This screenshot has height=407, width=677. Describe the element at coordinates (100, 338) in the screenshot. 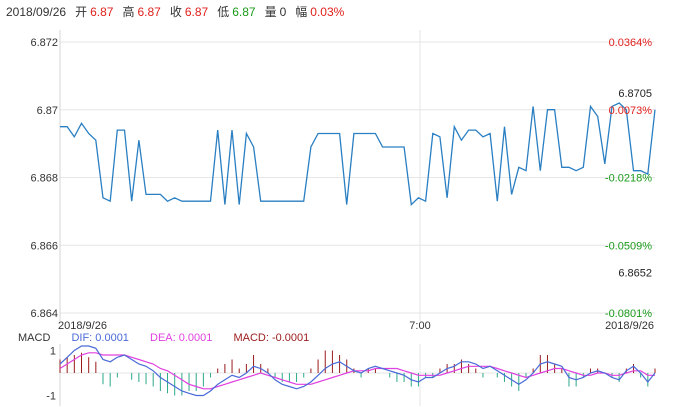

I see `dif-value: DIF: 0.0001` at that location.